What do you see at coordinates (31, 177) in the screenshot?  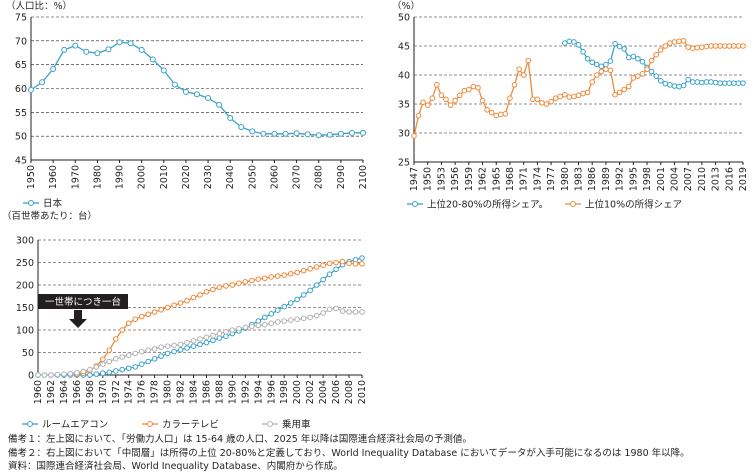 I see `x-tick-label: 1950` at bounding box center [31, 177].